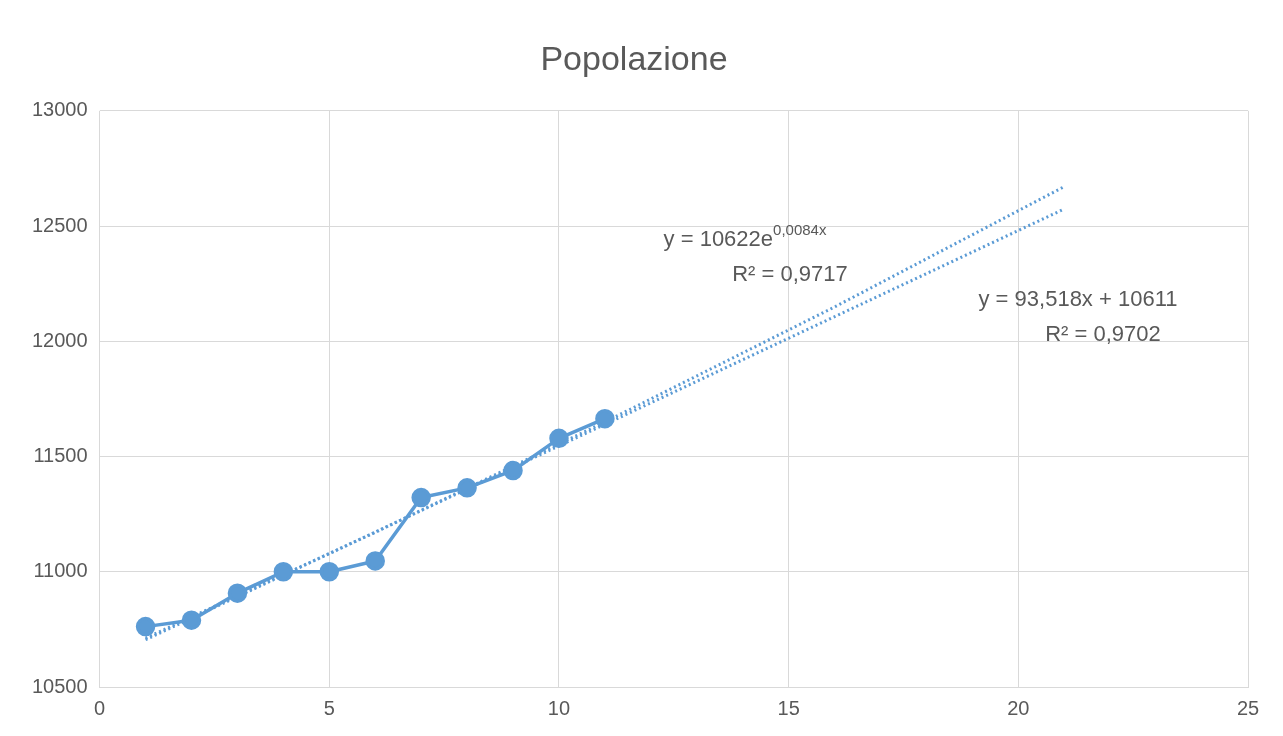 The width and height of the screenshot is (1283, 736). Describe the element at coordinates (59, 339) in the screenshot. I see `y-tick-label: 12000` at that location.